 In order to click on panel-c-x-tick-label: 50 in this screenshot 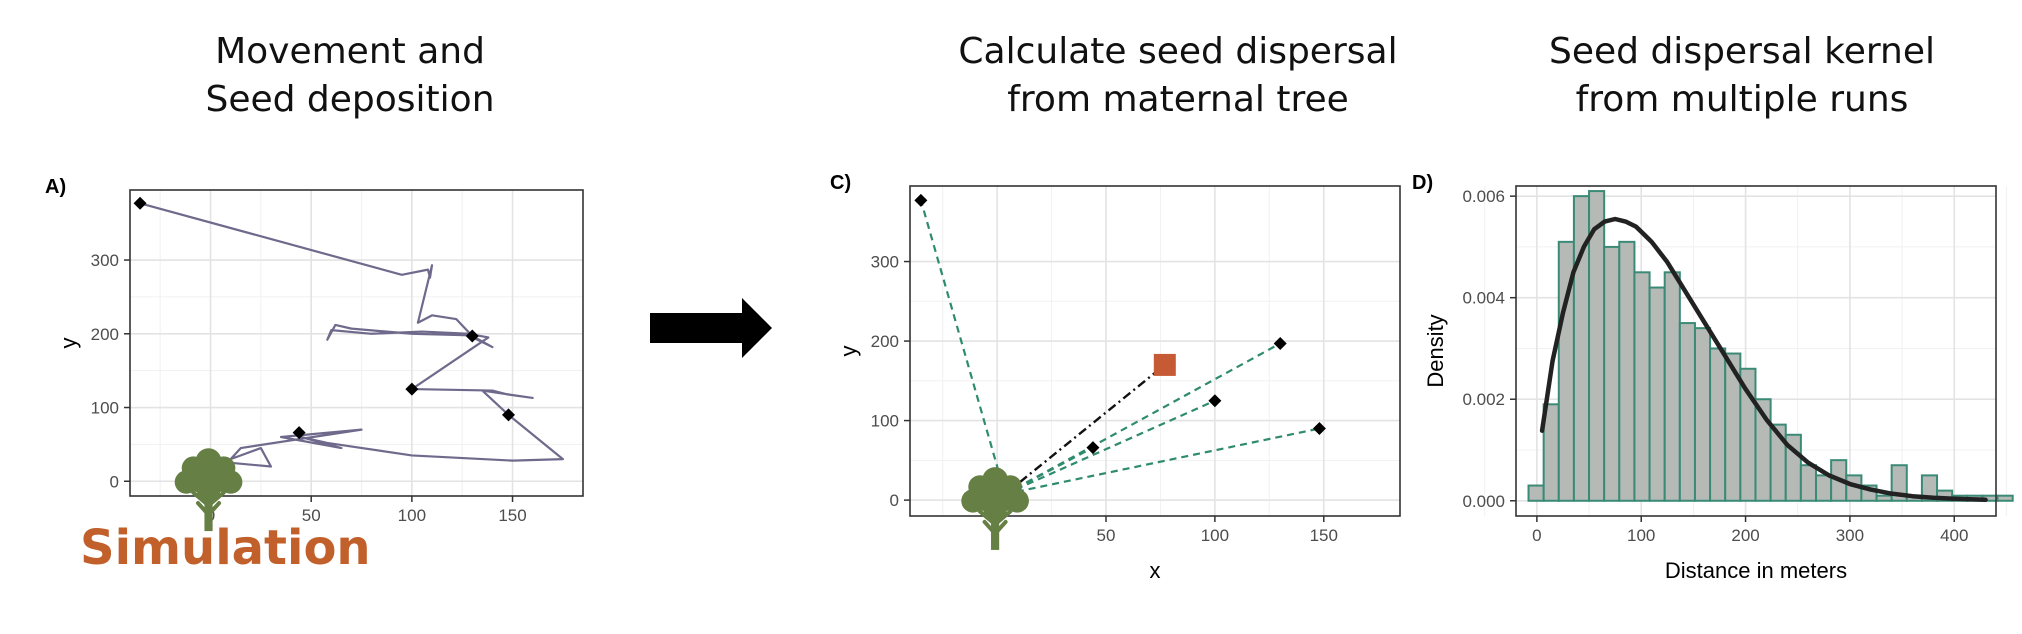, I will do `click(1106, 535)`.